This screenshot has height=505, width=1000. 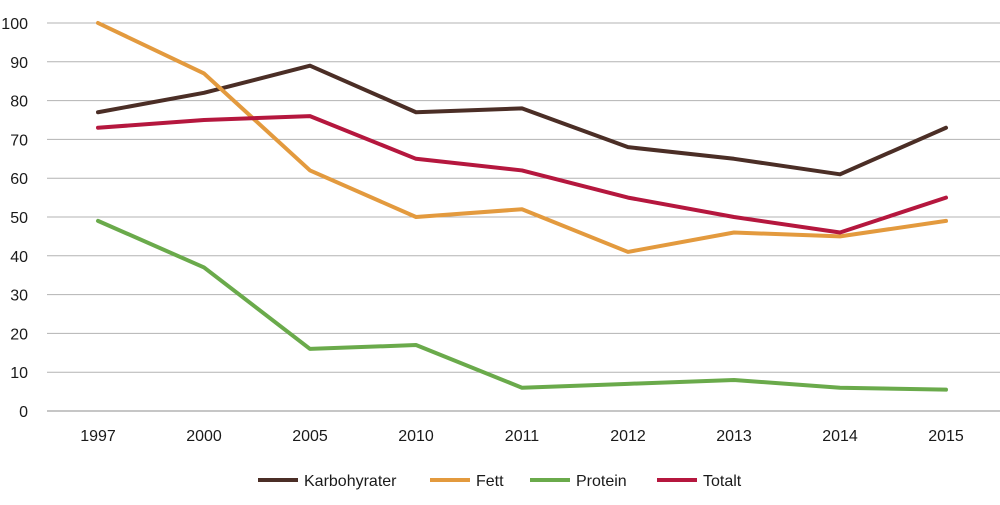 I want to click on y-axis: 0 10 20 30 40 50 60 70 80 90 100, so click(x=14, y=218).